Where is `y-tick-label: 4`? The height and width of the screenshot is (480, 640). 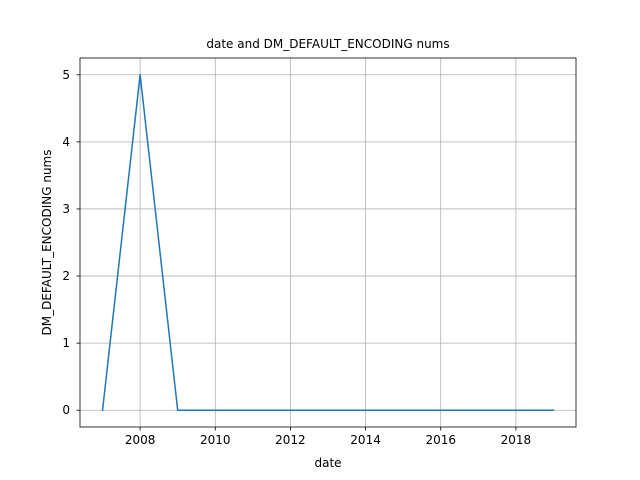
y-tick-label: 4 is located at coordinates (66, 142).